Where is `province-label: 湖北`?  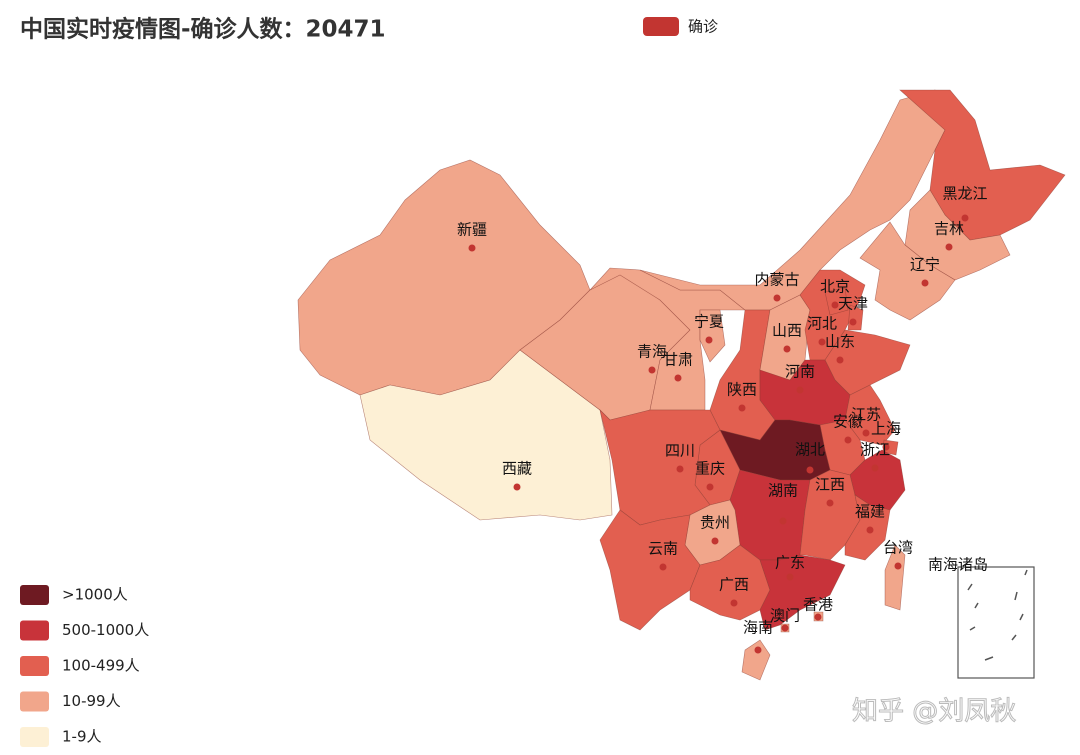 province-label: 湖北 is located at coordinates (810, 450).